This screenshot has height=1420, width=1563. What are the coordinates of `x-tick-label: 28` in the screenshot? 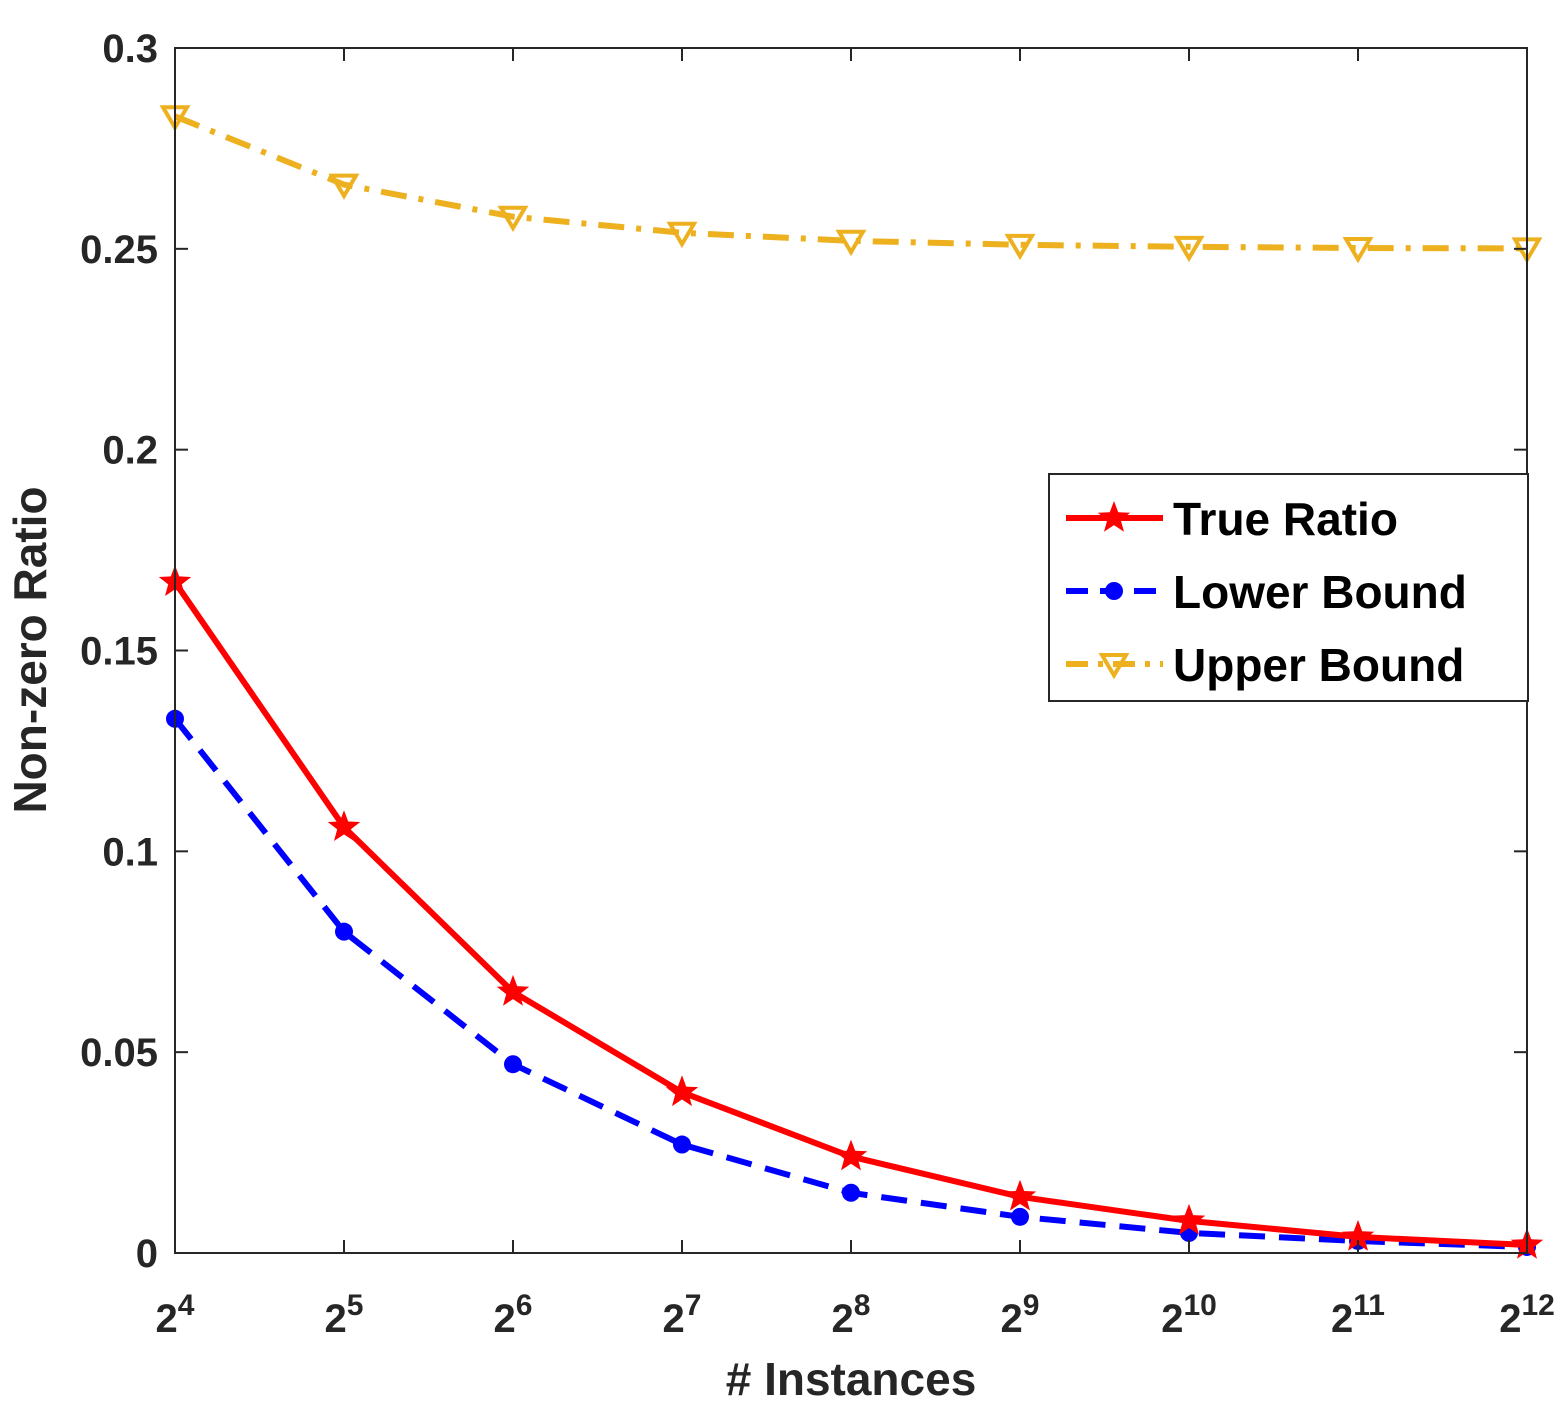 It's located at (851, 1315).